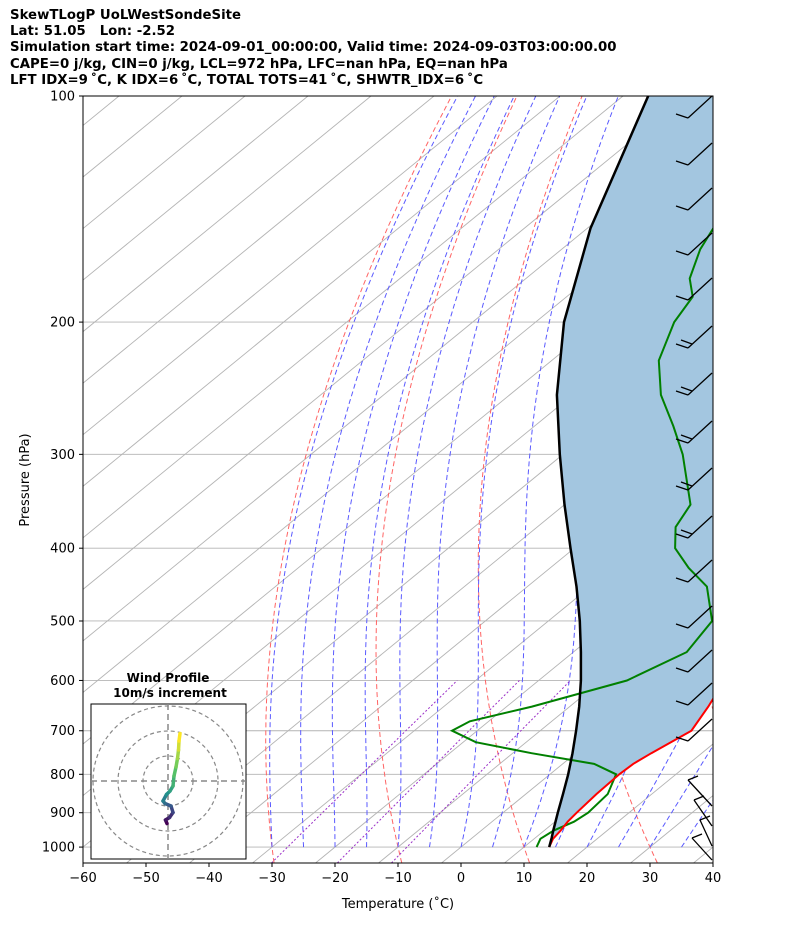 This screenshot has height=937, width=794. Describe the element at coordinates (62, 473) in the screenshot. I see `y-axis-ticks: 100 200 300 400 500 600 700 800 900 1000` at that location.